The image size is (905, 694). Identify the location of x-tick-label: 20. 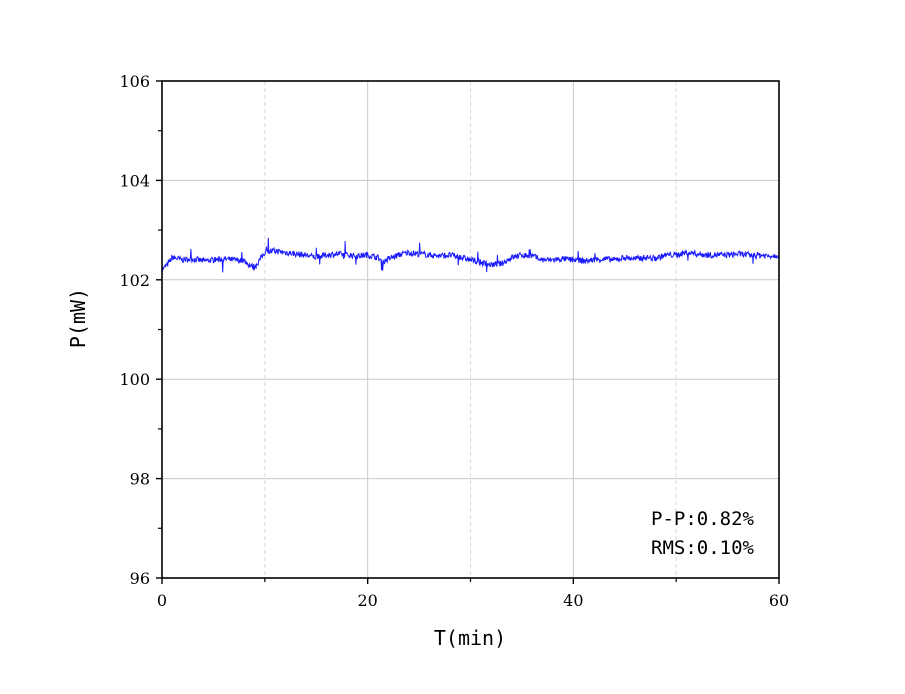
(367, 600).